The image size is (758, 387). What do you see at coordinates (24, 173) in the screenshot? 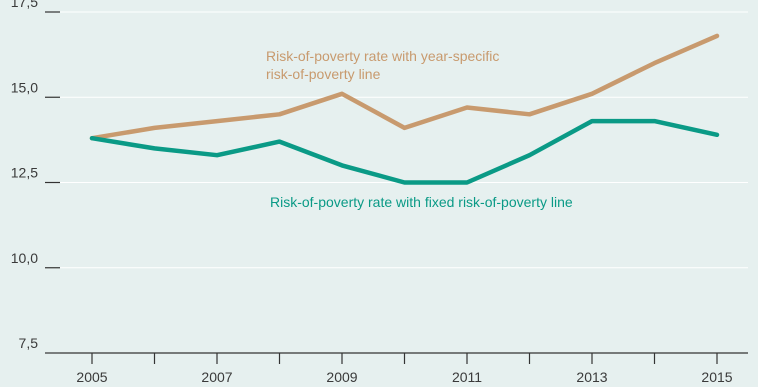
I see `y-tick-label: 12,5` at bounding box center [24, 173].